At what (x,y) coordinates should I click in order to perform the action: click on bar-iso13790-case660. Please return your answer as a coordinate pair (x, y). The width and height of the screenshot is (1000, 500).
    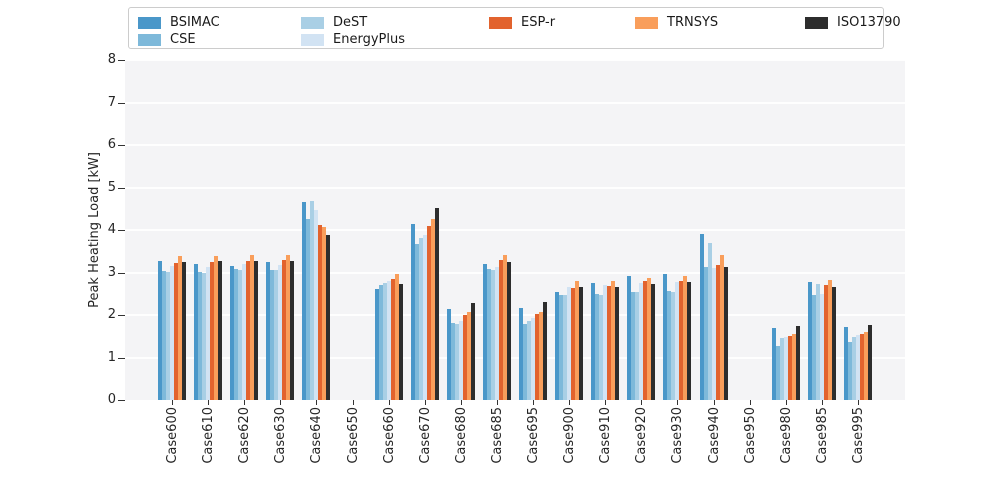
    Looking at the image, I should click on (401, 342).